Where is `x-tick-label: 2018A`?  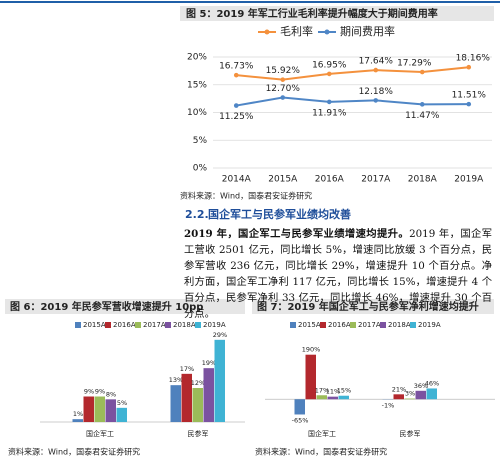 x-tick-label: 2018A is located at coordinates (423, 180).